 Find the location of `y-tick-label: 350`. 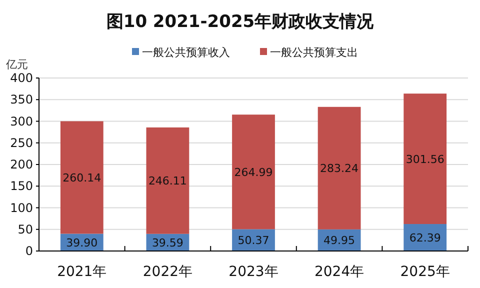

y-tick-label: 350 is located at coordinates (21, 99).